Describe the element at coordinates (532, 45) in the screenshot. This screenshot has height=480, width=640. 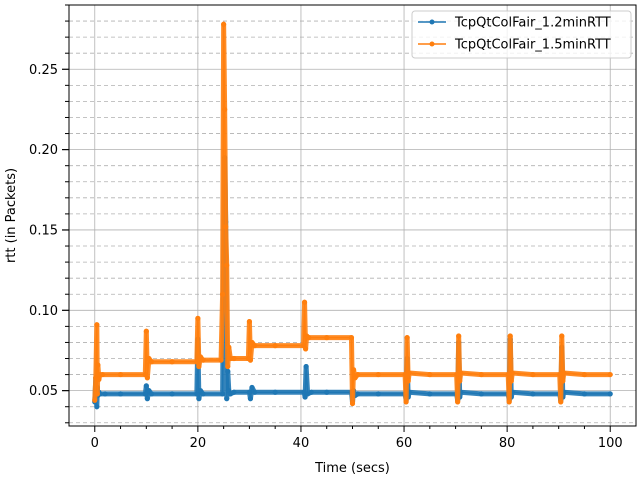
I see `legend-label-2: TcpQtColFair_1.5minRTT` at that location.